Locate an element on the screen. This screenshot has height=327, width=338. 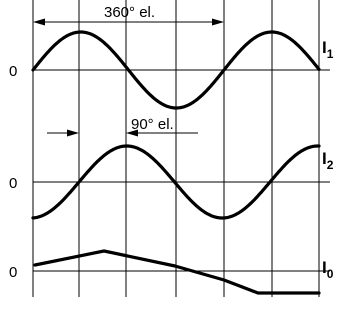
signal-label-i0-subscript: 0 is located at coordinates (330, 274).